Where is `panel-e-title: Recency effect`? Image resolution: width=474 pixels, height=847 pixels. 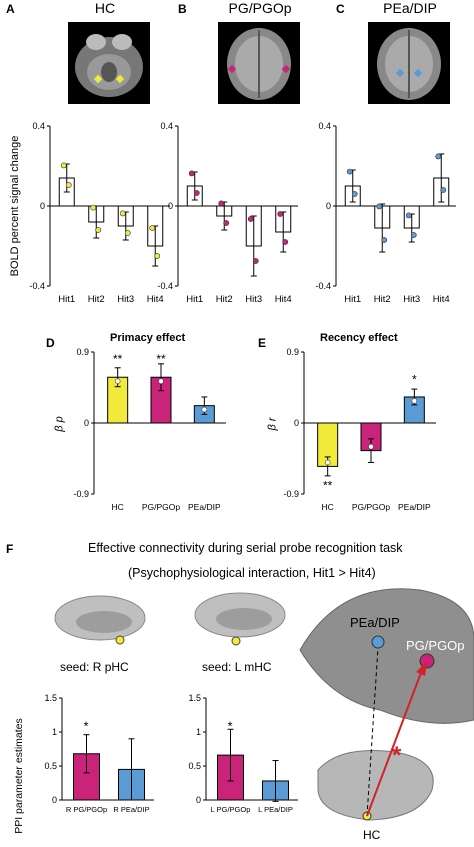 panel-e-title: Recency effect is located at coordinates (359, 338).